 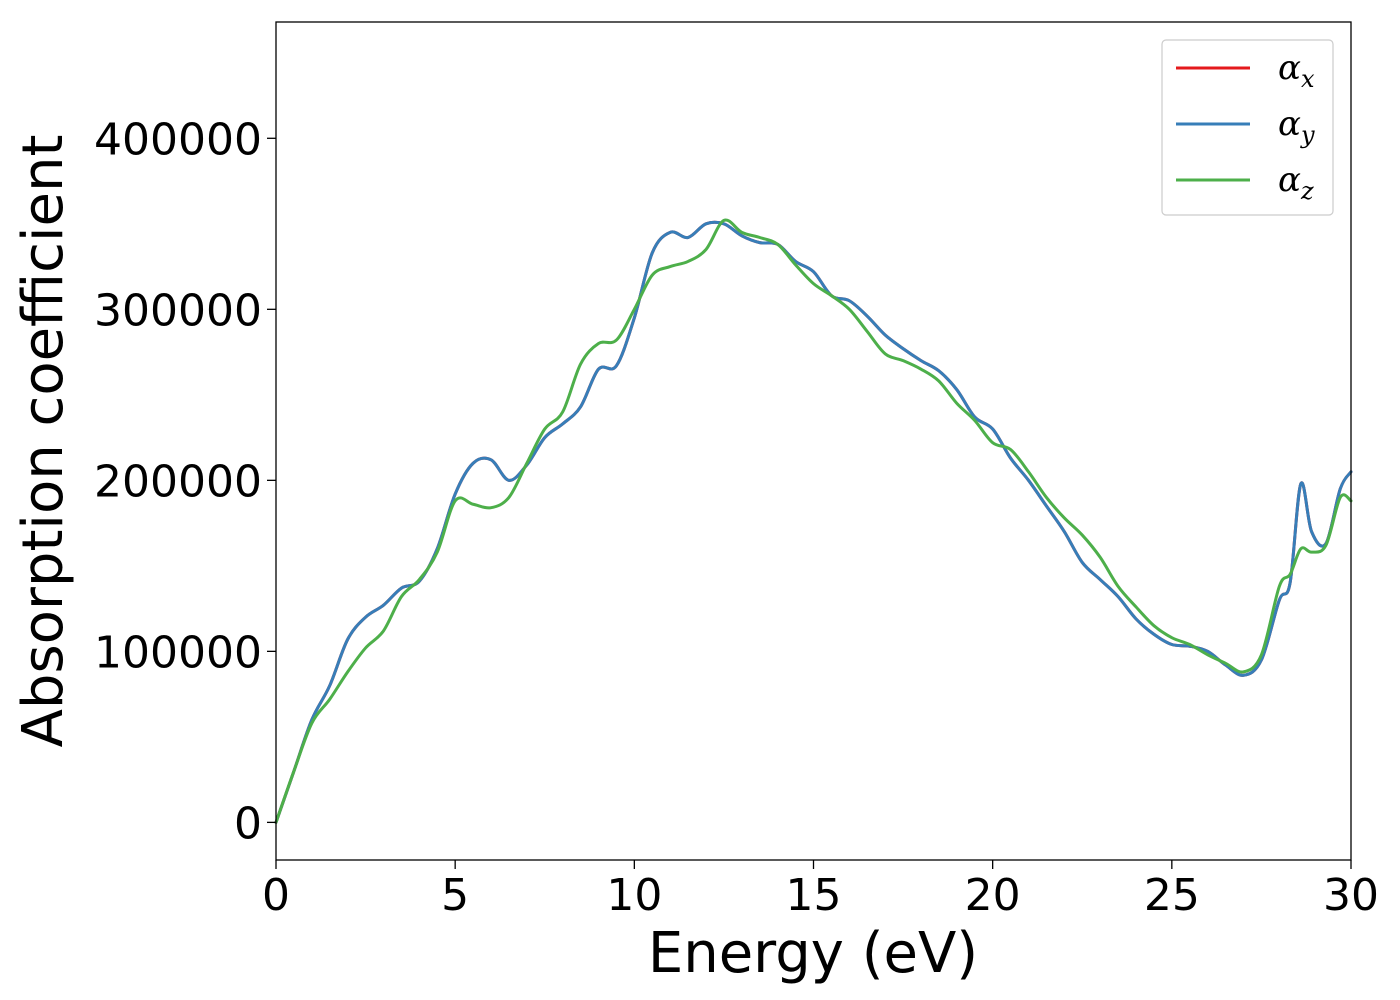 What do you see at coordinates (1296, 126) in the screenshot?
I see `legend-label-y: αy` at bounding box center [1296, 126].